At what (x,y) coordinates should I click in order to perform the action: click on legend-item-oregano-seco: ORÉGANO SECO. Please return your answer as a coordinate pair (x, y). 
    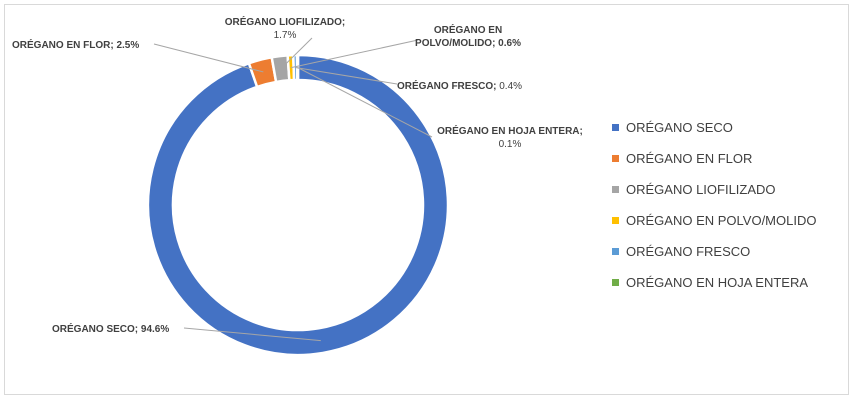
    Looking at the image, I should click on (714, 127).